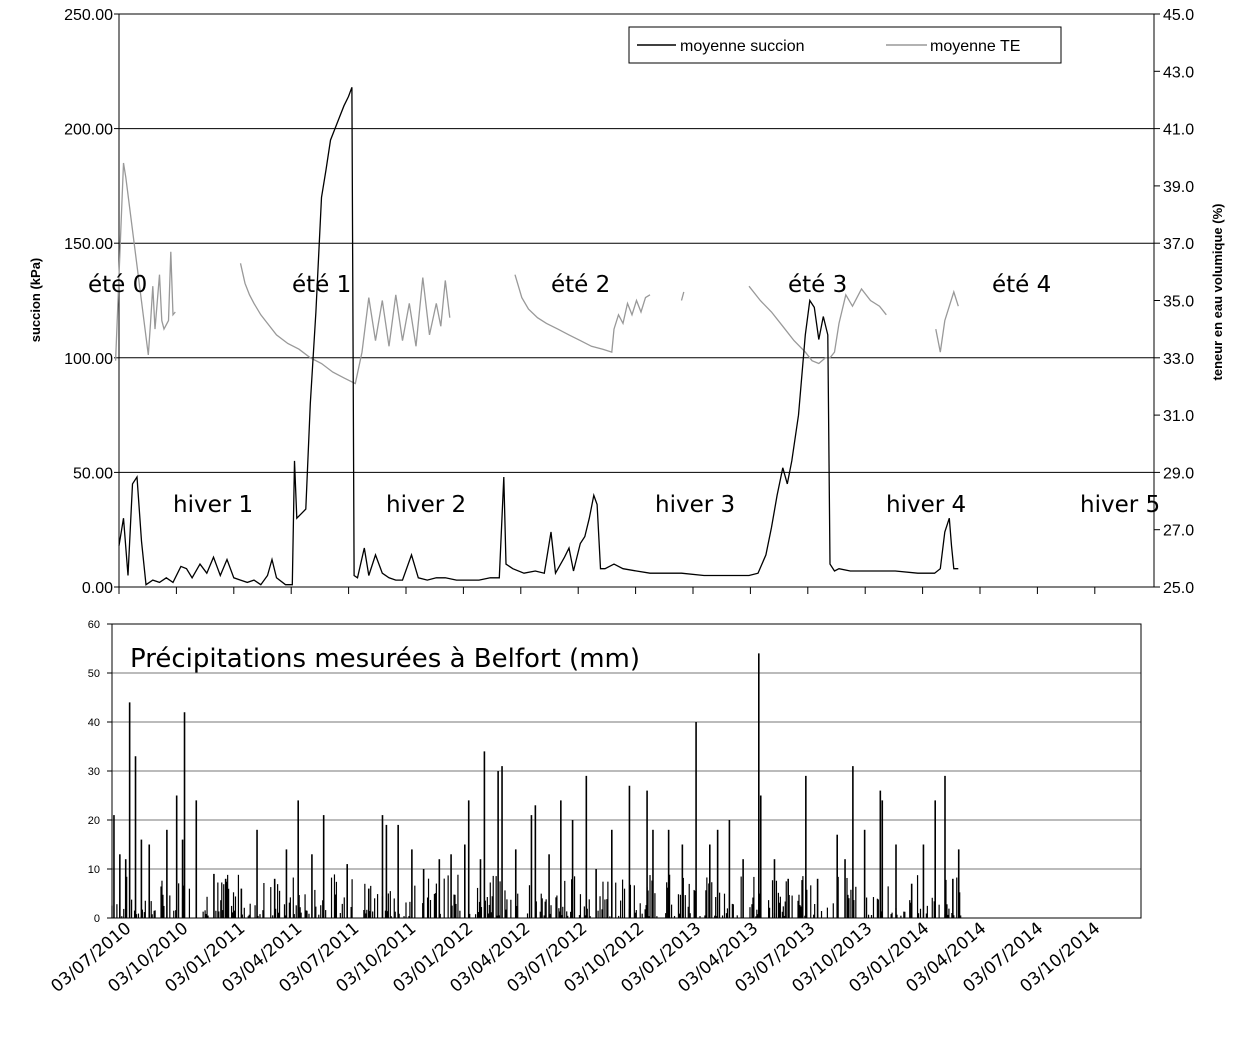 This screenshot has width=1234, height=1044. What do you see at coordinates (97, 919) in the screenshot?
I see `bottom-tick-label: 0` at bounding box center [97, 919].